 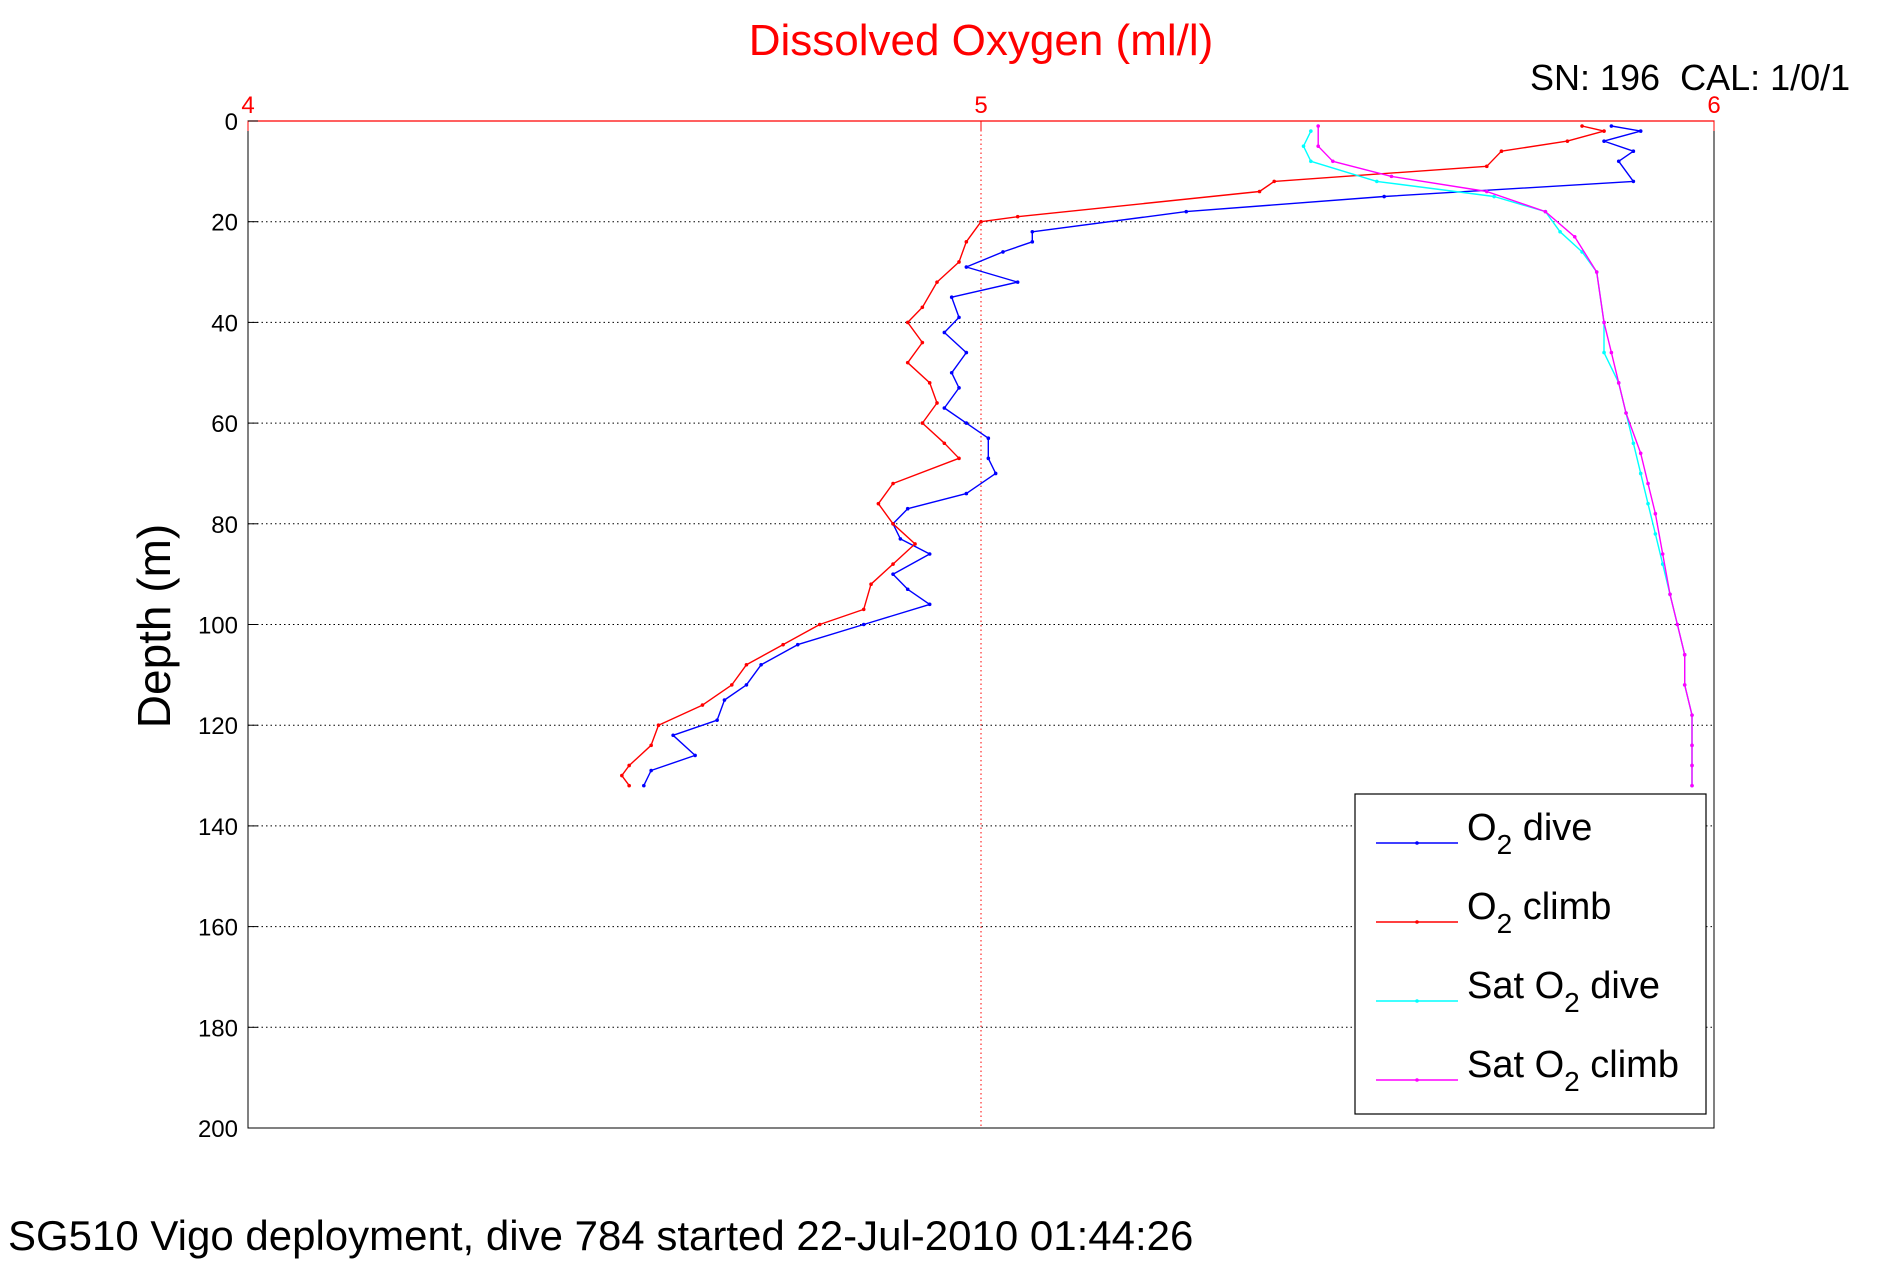 What do you see at coordinates (224, 223) in the screenshot?
I see `y-tick-label: 20` at bounding box center [224, 223].